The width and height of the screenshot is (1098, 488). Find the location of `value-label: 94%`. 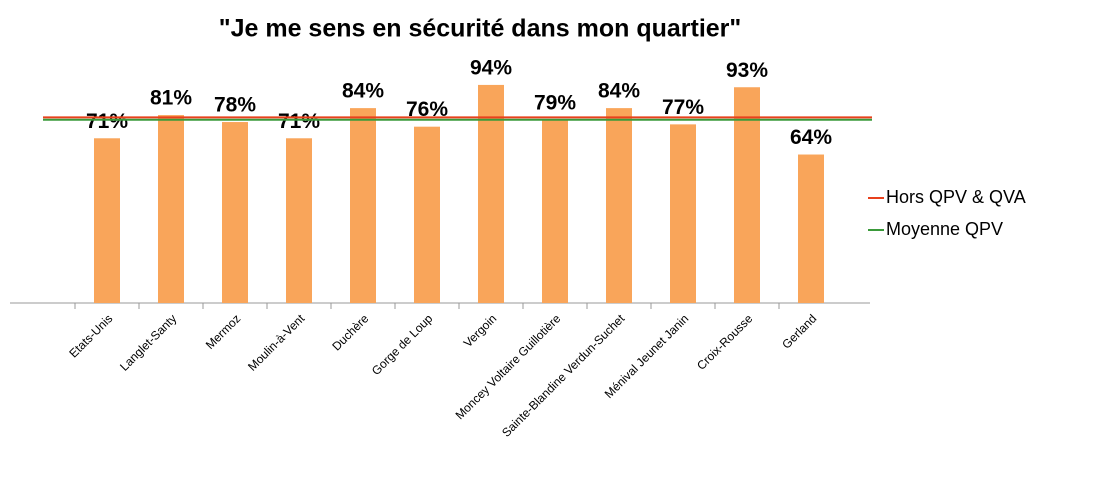

value-label: 94% is located at coordinates (491, 67).